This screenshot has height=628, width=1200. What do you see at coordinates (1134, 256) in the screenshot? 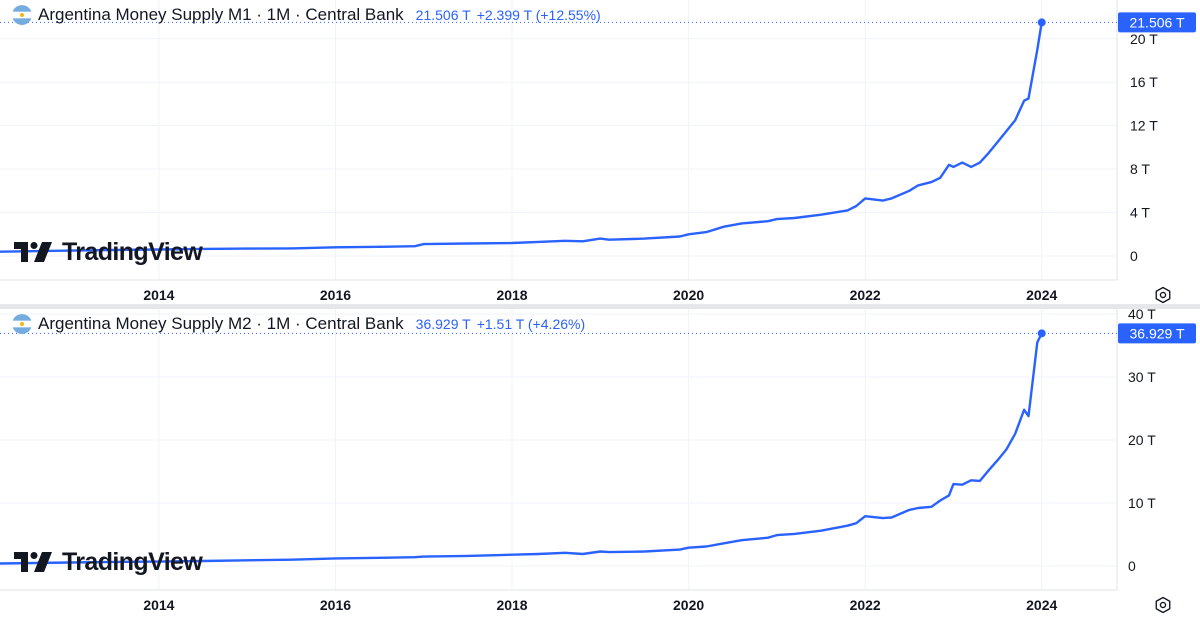
I see `m1-y-tick-label: 0` at bounding box center [1134, 256].